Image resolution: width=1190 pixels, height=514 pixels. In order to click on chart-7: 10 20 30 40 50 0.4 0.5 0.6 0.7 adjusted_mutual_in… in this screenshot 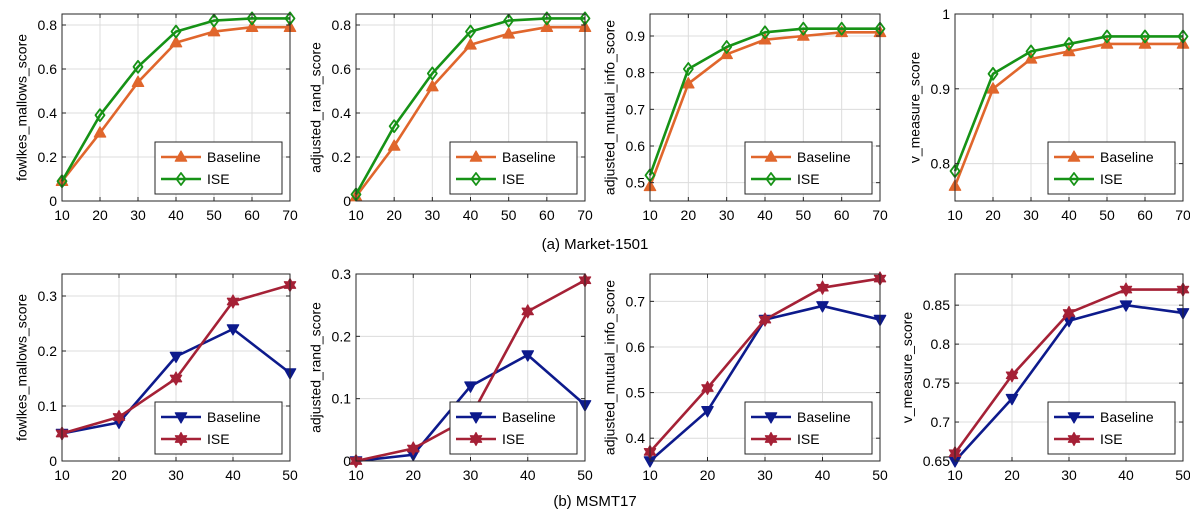, I will do `click(745, 377)`.